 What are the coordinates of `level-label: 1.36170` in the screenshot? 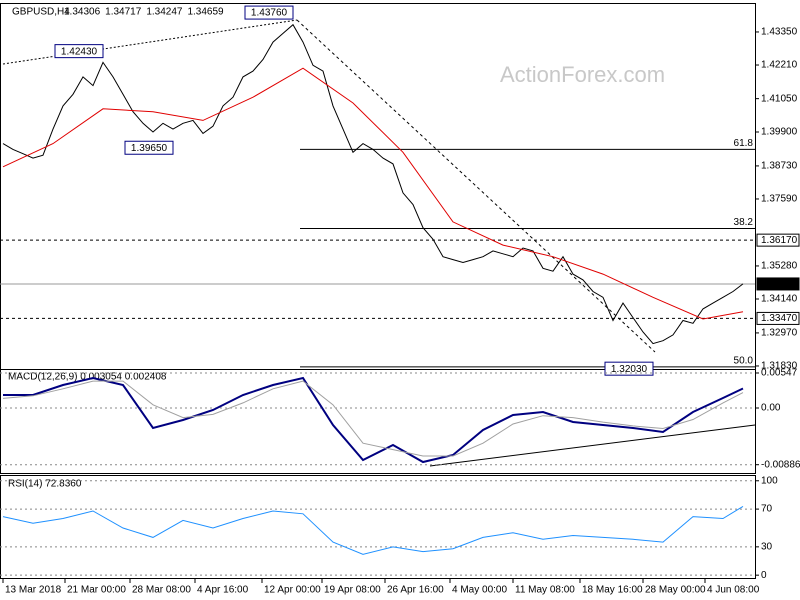 It's located at (779, 240).